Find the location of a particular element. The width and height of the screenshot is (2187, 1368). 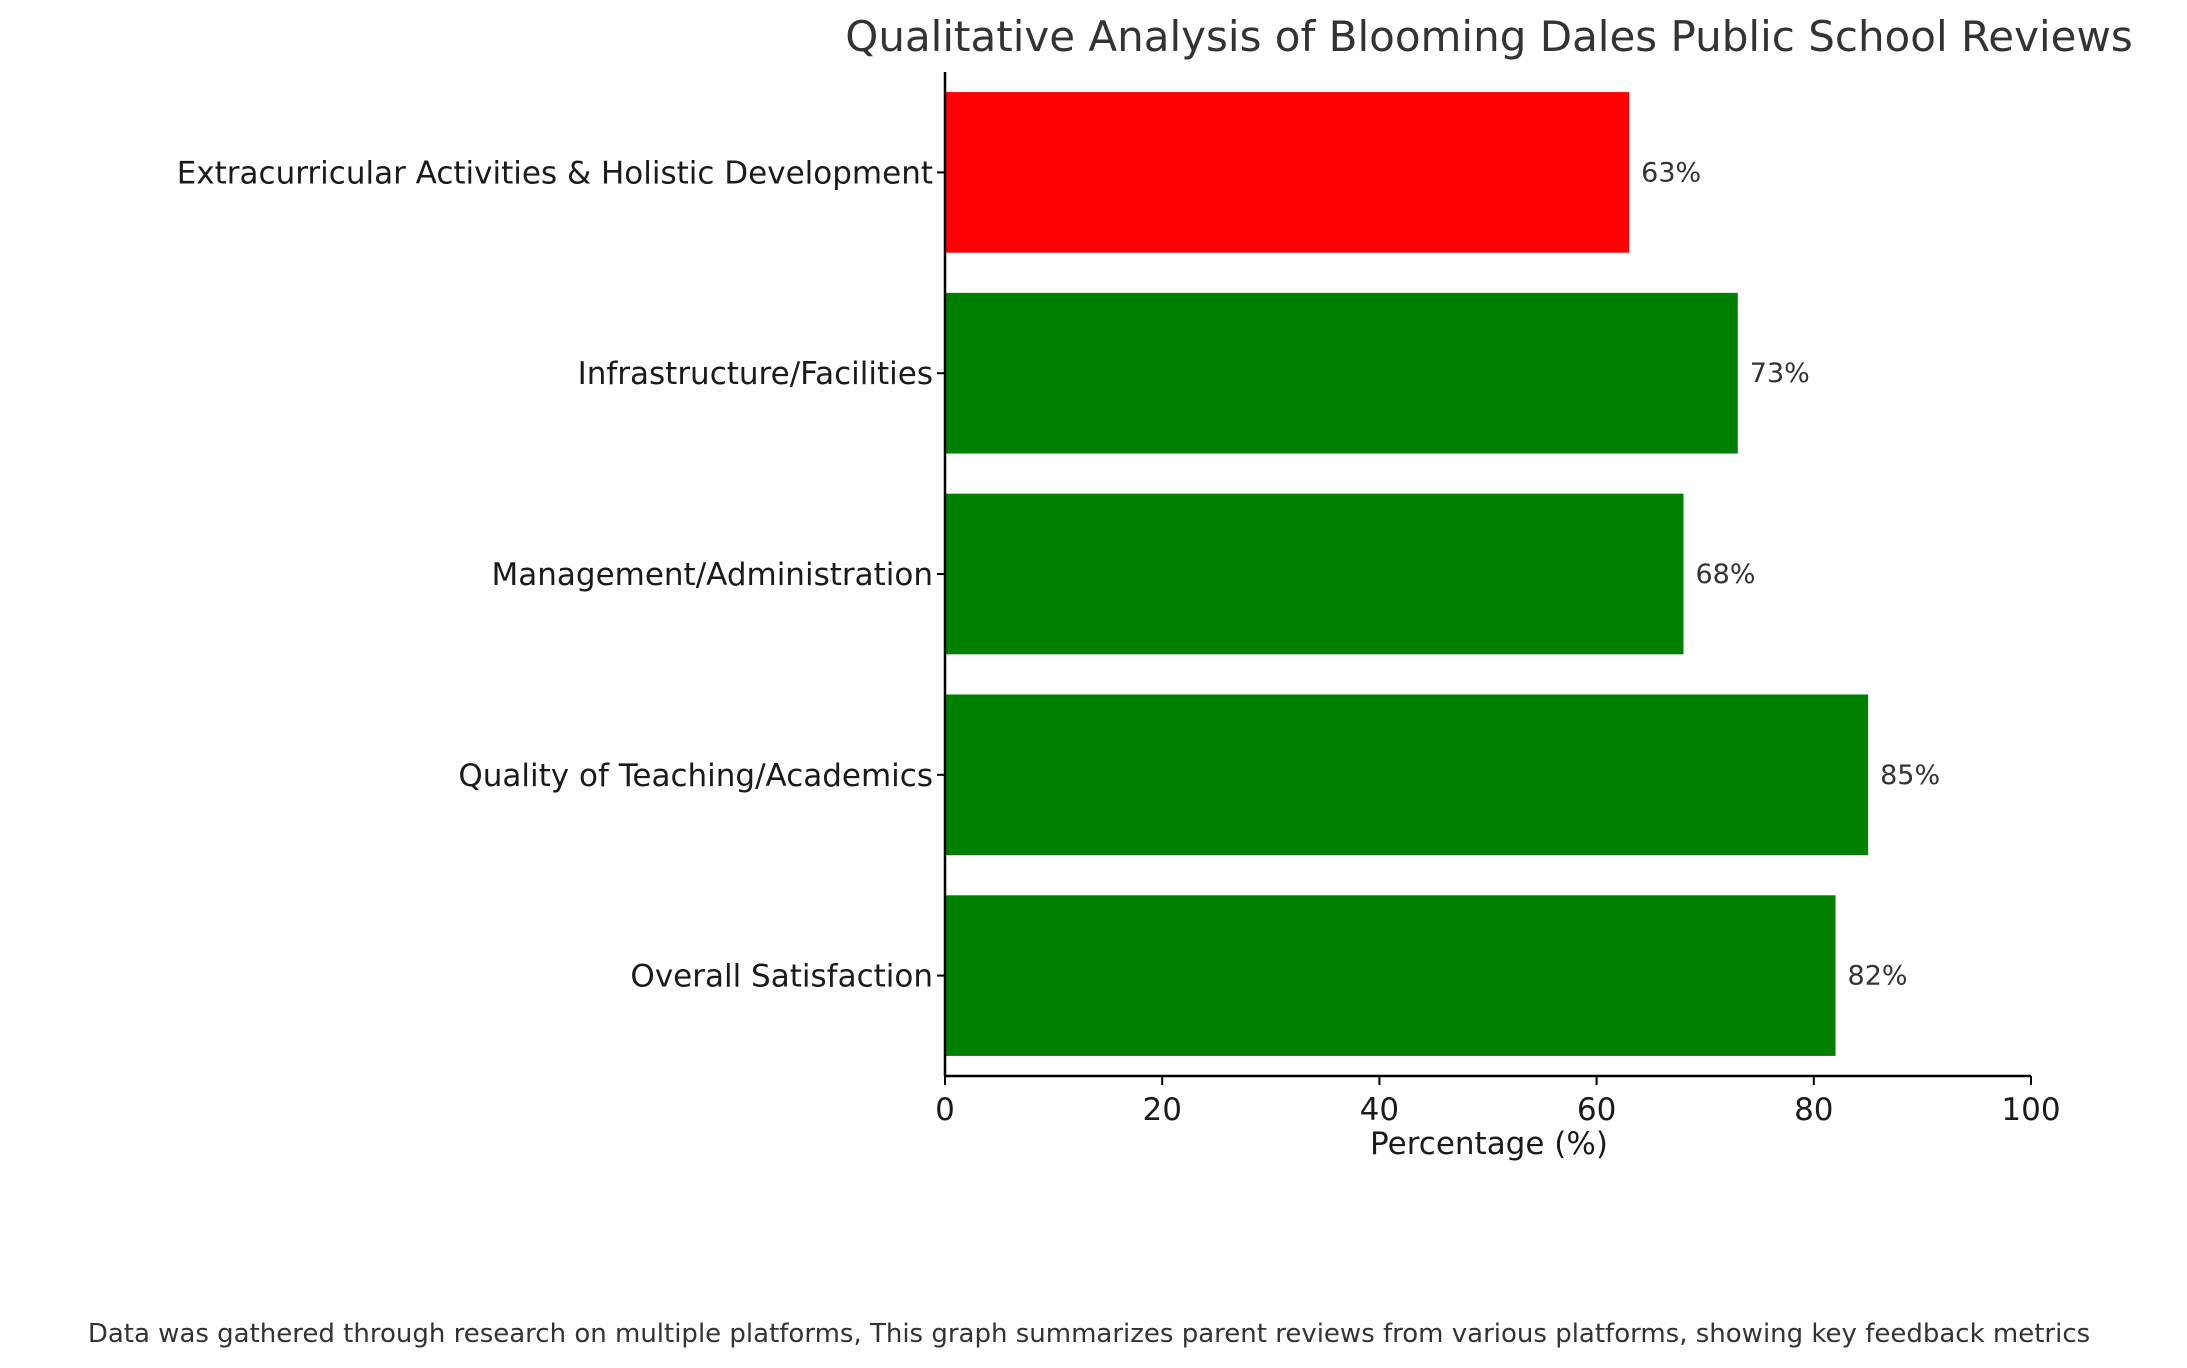

data-label: 82% is located at coordinates (1878, 976).